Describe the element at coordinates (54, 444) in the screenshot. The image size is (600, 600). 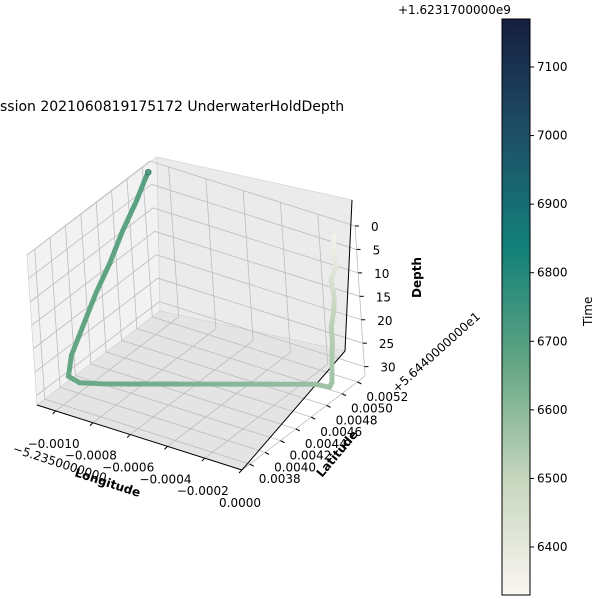
I see `x-tick-label: −0.0010` at that location.